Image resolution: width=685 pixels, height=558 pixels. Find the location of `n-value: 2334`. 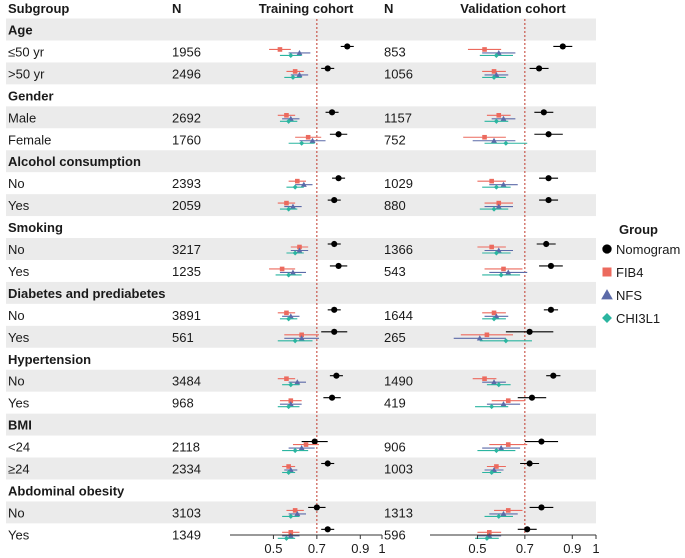

n-value: 2334 is located at coordinates (186, 469).